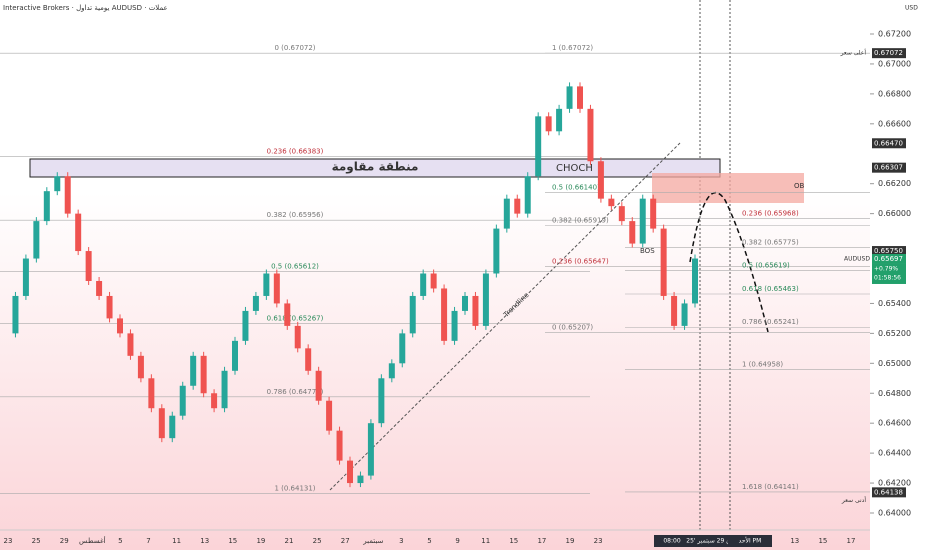 The width and height of the screenshot is (932, 550). What do you see at coordinates (64, 541) in the screenshot?
I see `x-tick-label: 29` at bounding box center [64, 541].